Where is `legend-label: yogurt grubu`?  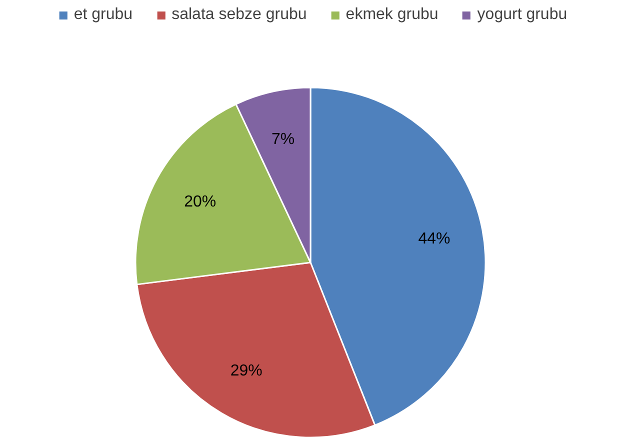 legend-label: yogurt grubu is located at coordinates (522, 15).